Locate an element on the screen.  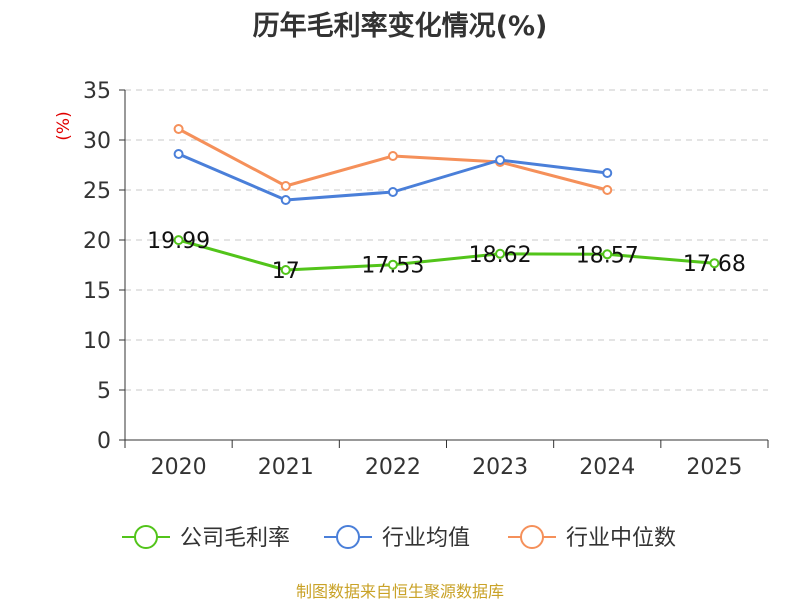
data-label: 17.68 is located at coordinates (714, 264).